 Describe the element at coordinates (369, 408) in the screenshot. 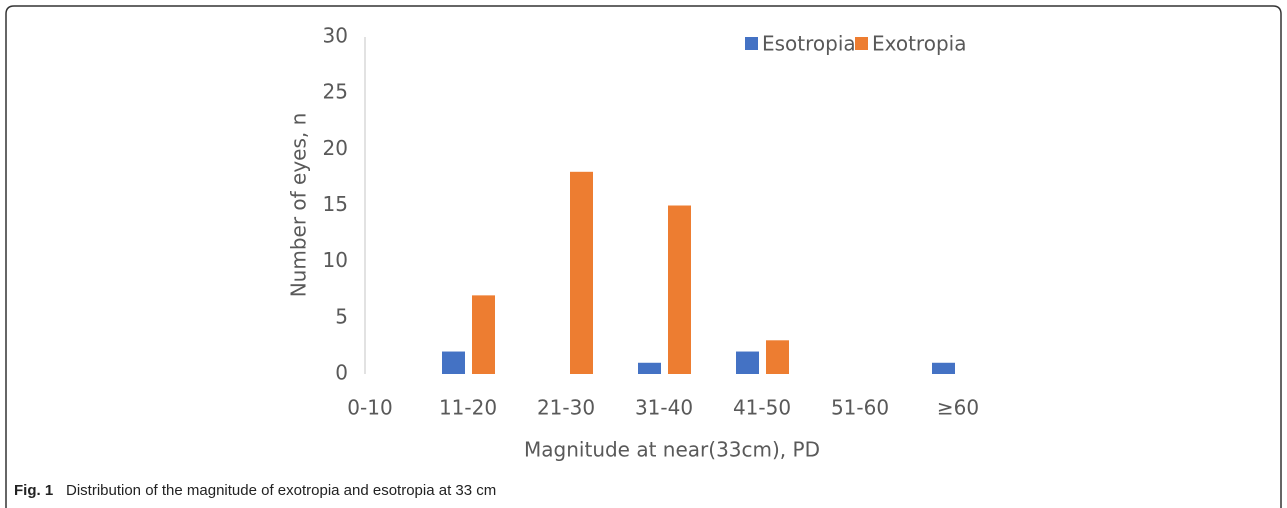

I see `x-tick-label: 0-10` at that location.